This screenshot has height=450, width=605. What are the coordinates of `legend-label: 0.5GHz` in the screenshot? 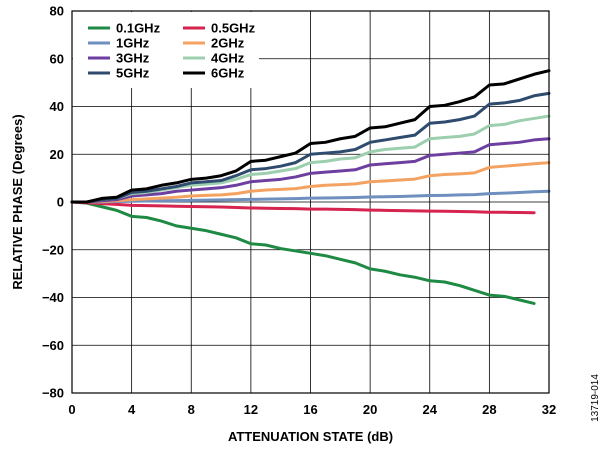 It's located at (233, 28).